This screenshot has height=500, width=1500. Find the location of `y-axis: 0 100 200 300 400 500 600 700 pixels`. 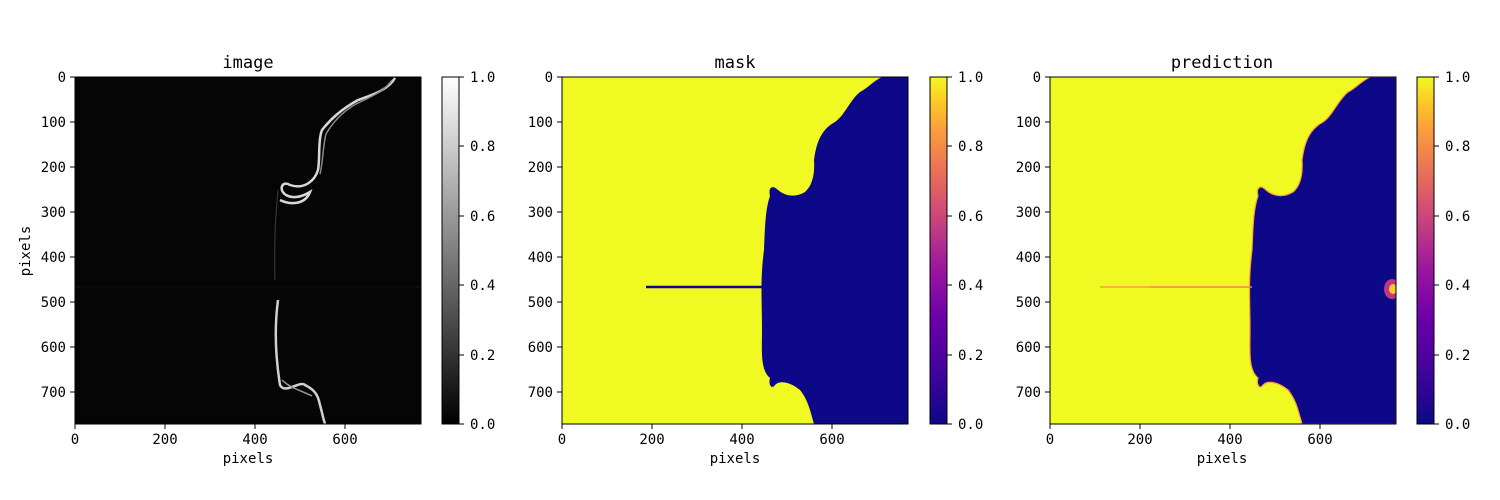

y-axis: 0 100 200 300 400 500 600 700 pixels is located at coordinates (46, 235).